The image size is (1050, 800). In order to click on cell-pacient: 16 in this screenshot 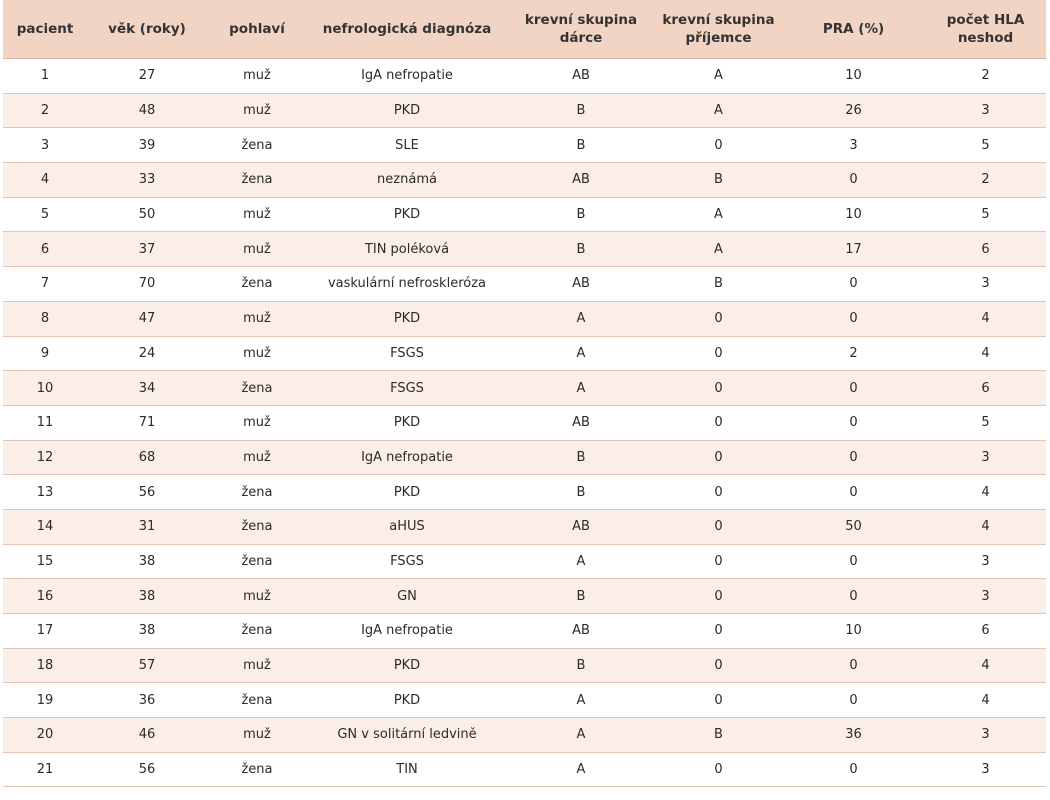, I will do `click(45, 596)`.